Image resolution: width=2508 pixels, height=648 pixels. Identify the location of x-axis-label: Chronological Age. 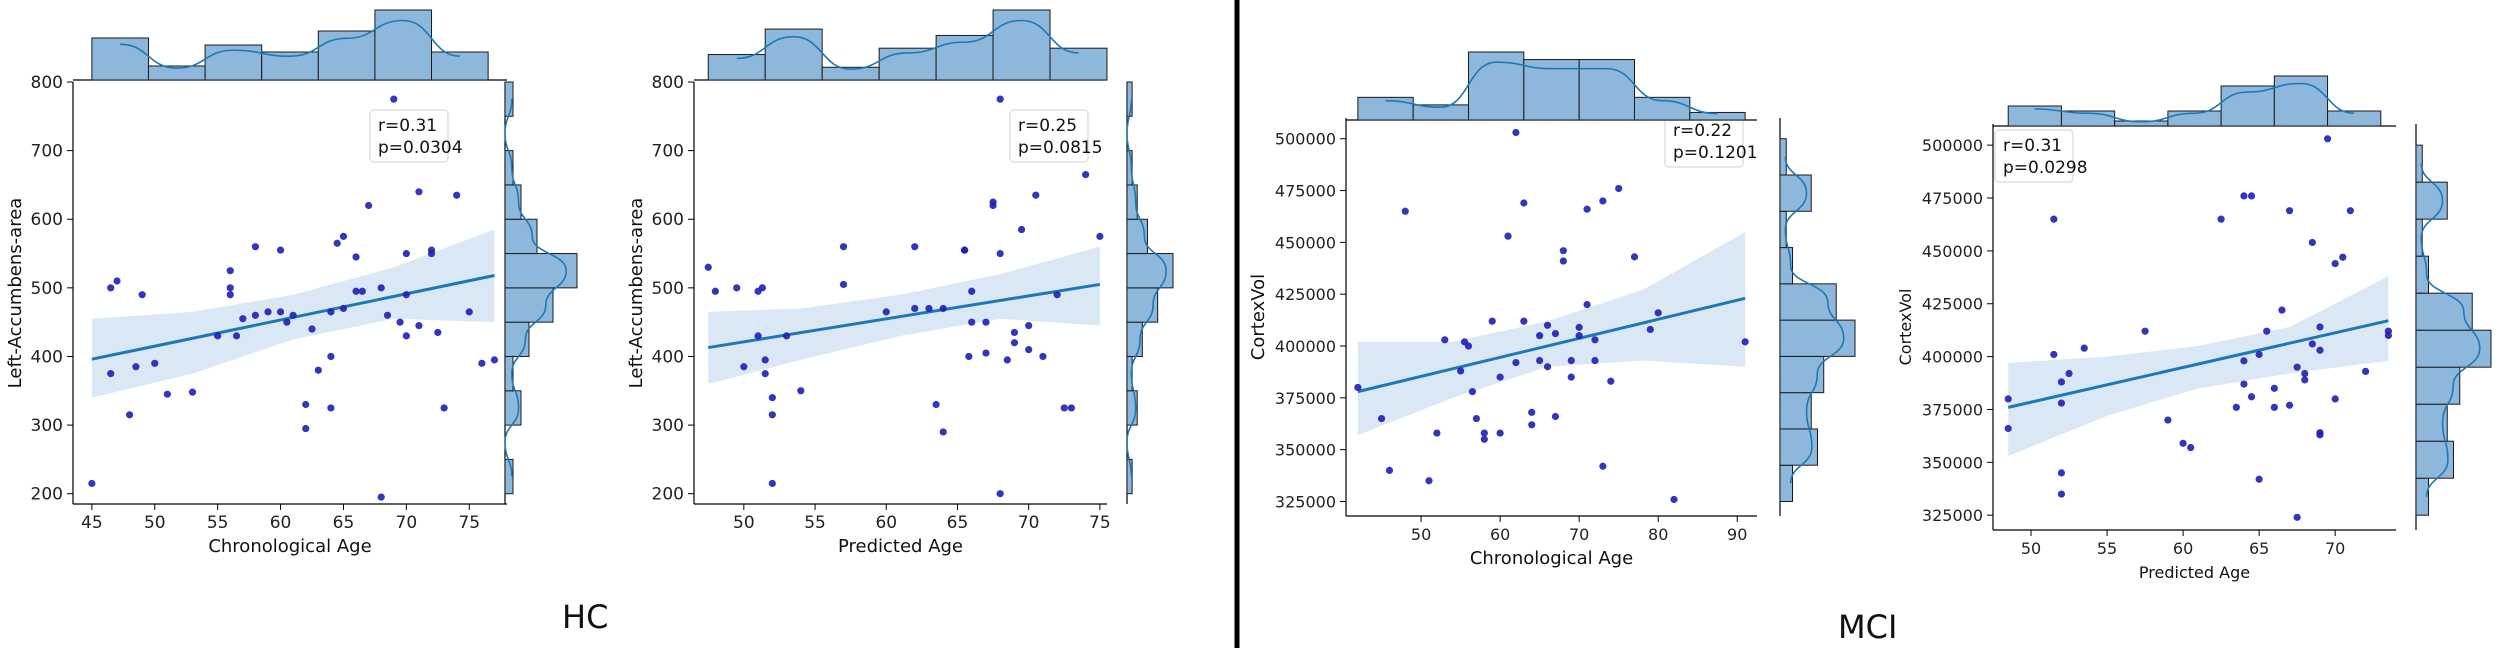
(1551, 558).